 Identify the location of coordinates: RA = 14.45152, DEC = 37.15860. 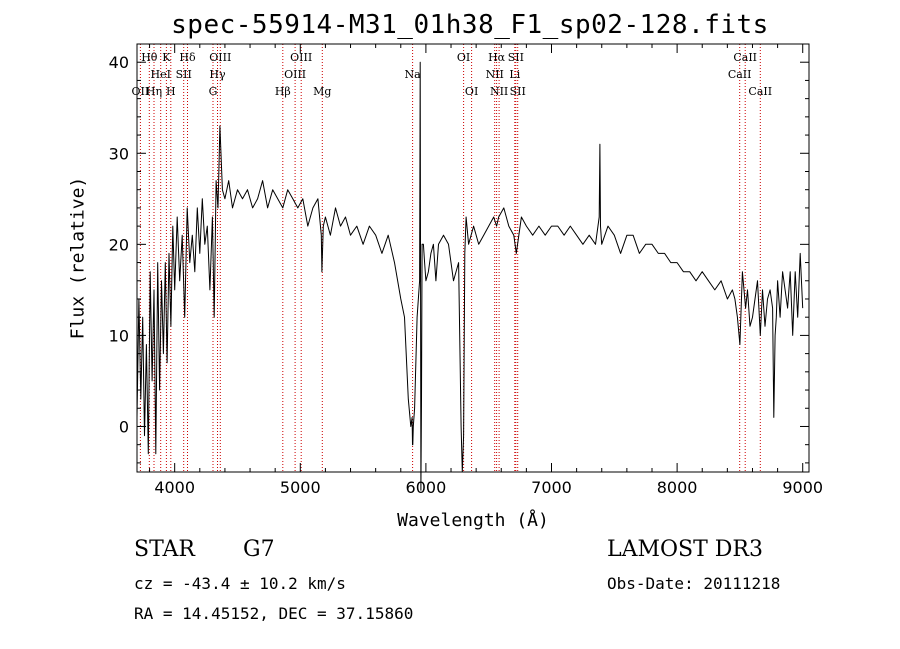
(274, 613).